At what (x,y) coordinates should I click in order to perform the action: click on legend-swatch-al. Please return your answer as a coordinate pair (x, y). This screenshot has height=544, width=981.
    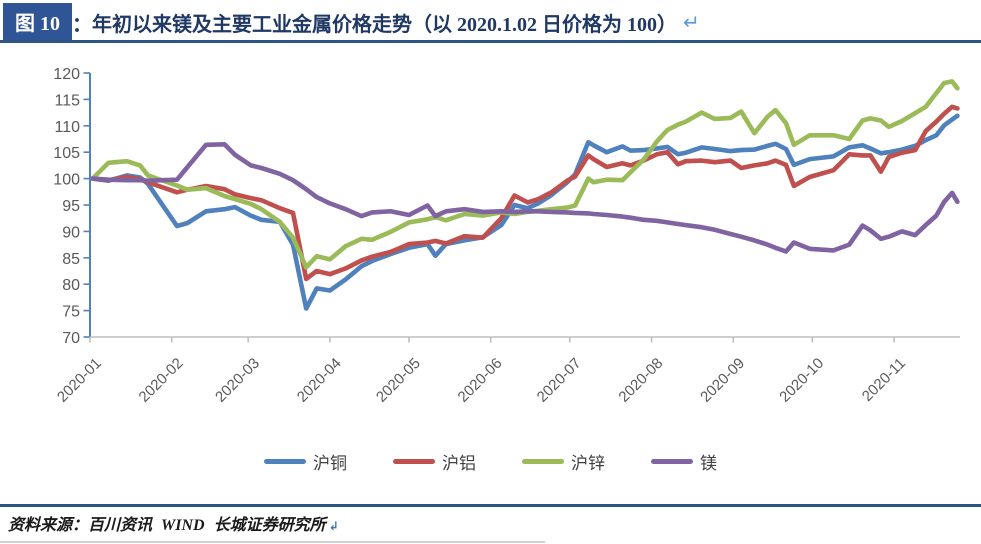
    Looking at the image, I should click on (414, 461).